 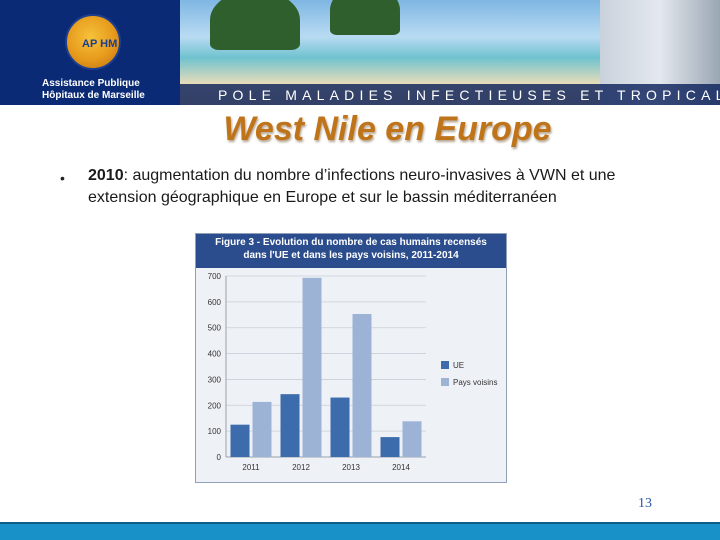 What do you see at coordinates (340, 427) in the screenshot?
I see `bar-ue-2013` at bounding box center [340, 427].